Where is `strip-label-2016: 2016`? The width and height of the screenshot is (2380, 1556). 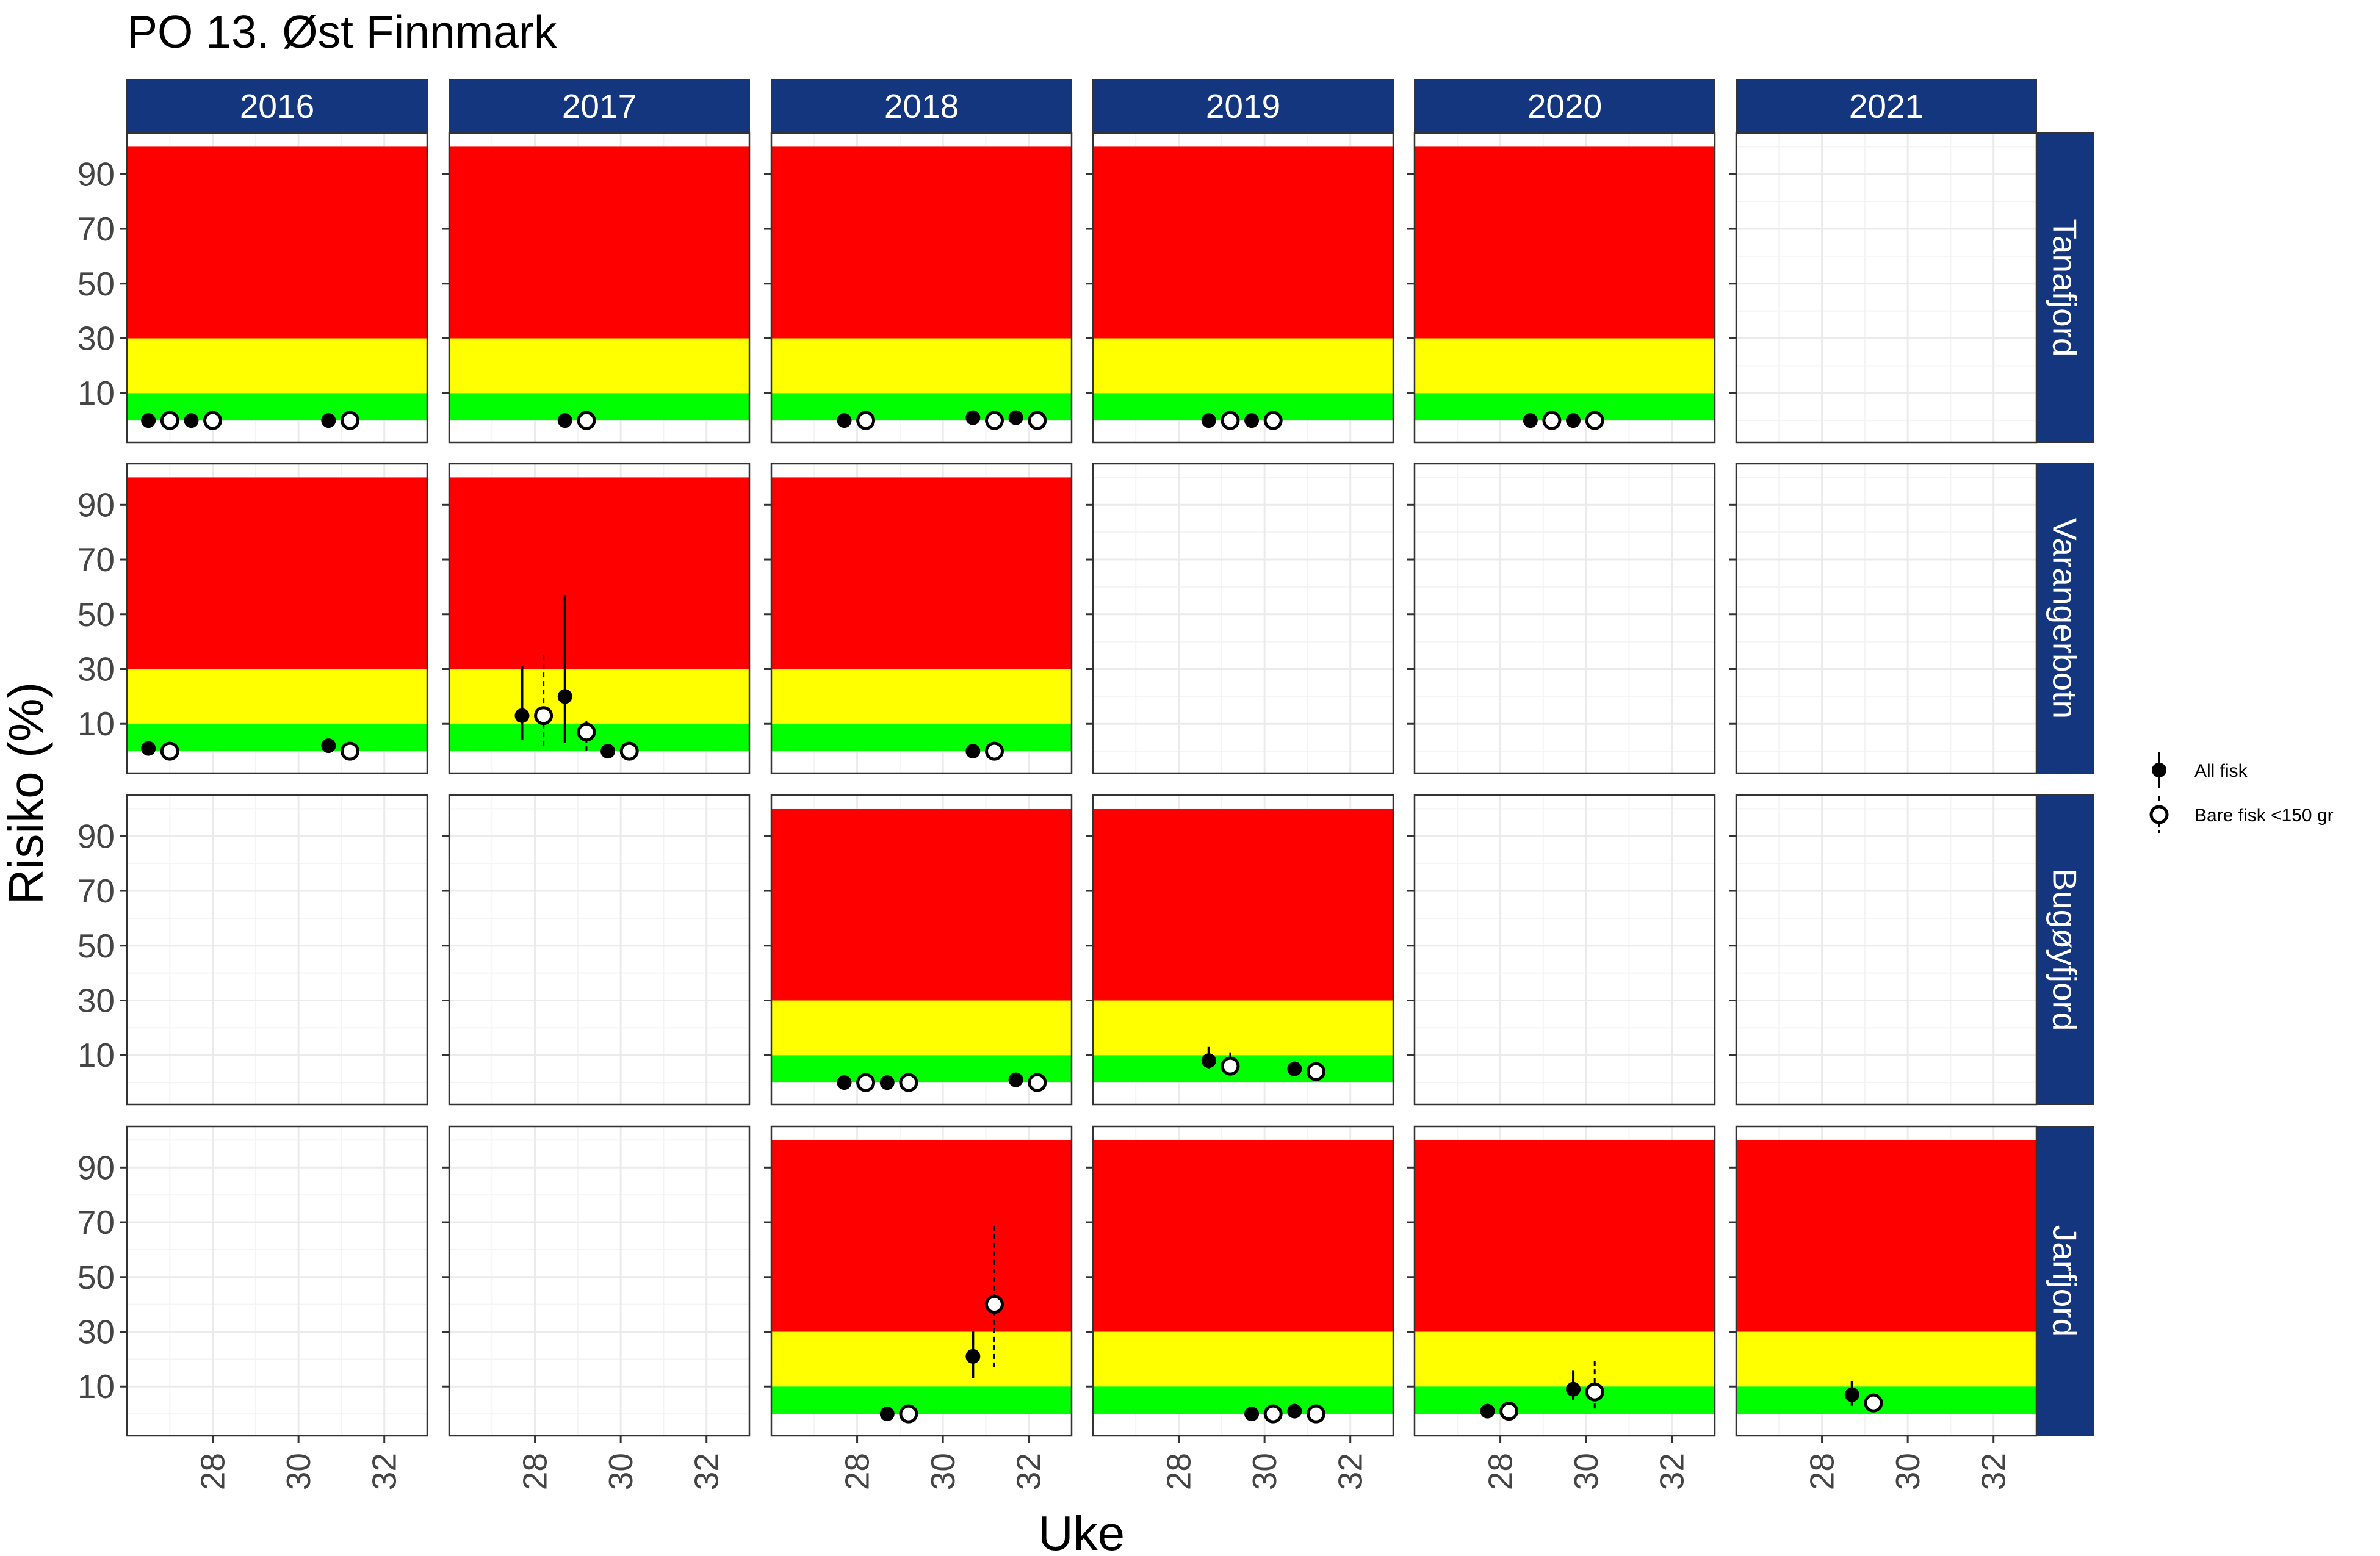
strip-label-2016: 2016 is located at coordinates (277, 106).